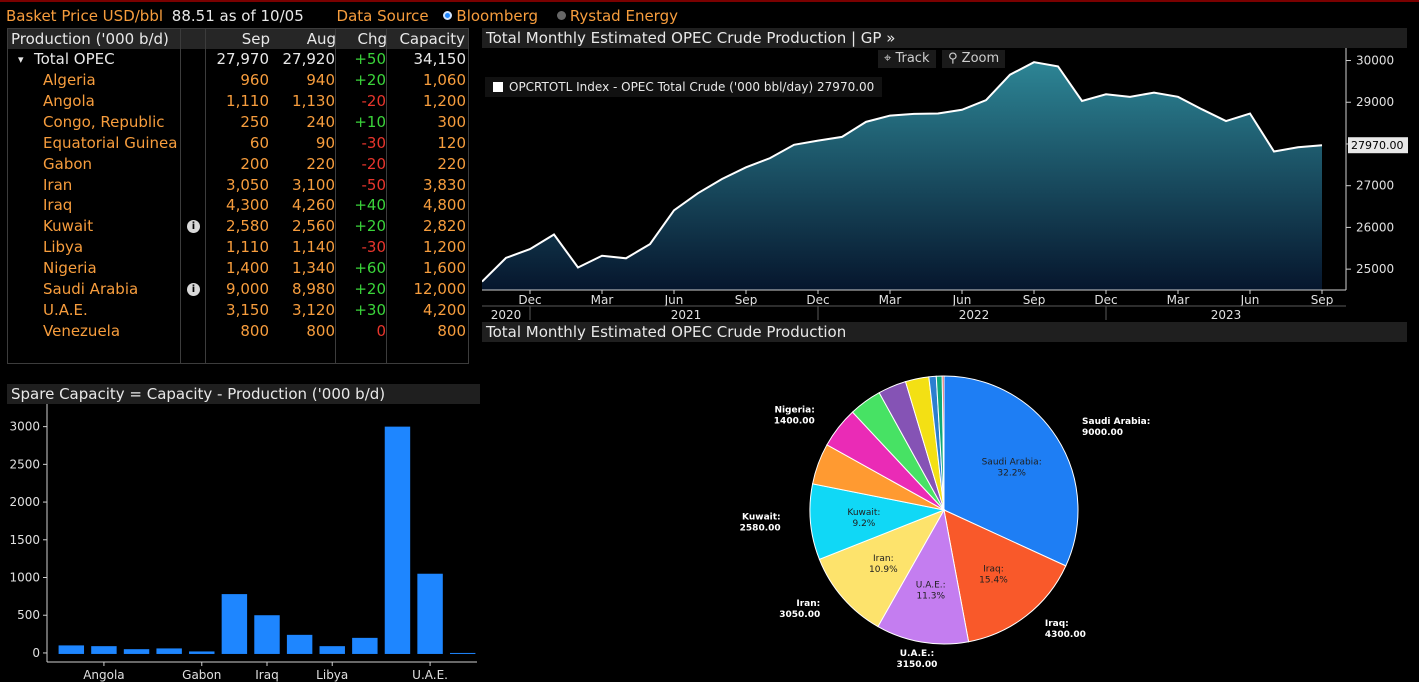 The width and height of the screenshot is (1419, 682). Describe the element at coordinates (247, 205) in the screenshot. I see `row-sep: 4,300` at that location.